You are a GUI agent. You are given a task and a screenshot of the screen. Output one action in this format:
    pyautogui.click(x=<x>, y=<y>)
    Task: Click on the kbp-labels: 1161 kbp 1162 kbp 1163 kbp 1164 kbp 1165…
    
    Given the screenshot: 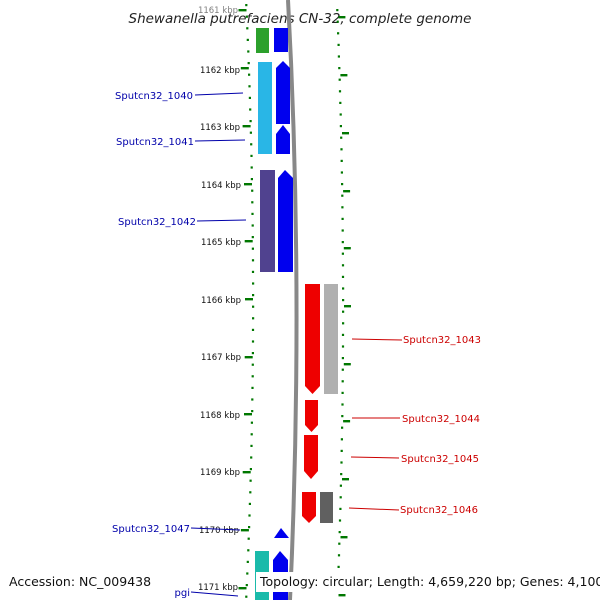 What is the action you would take?
    pyautogui.click(x=219, y=299)
    